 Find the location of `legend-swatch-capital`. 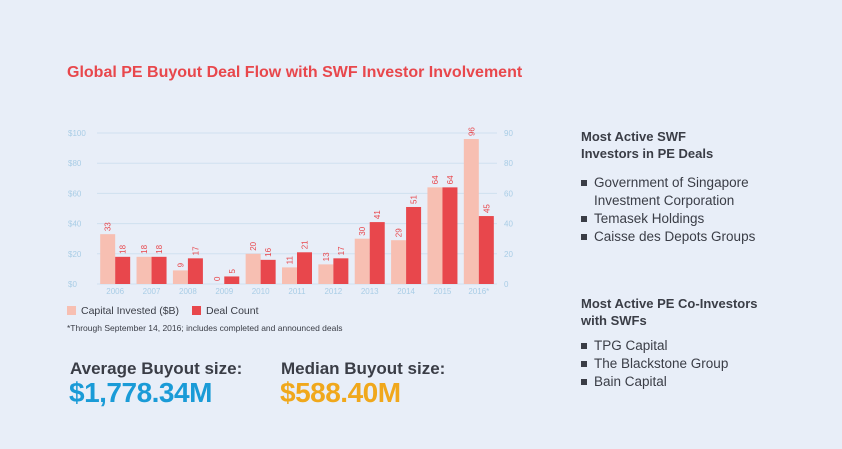

legend-swatch-capital is located at coordinates (71, 310).